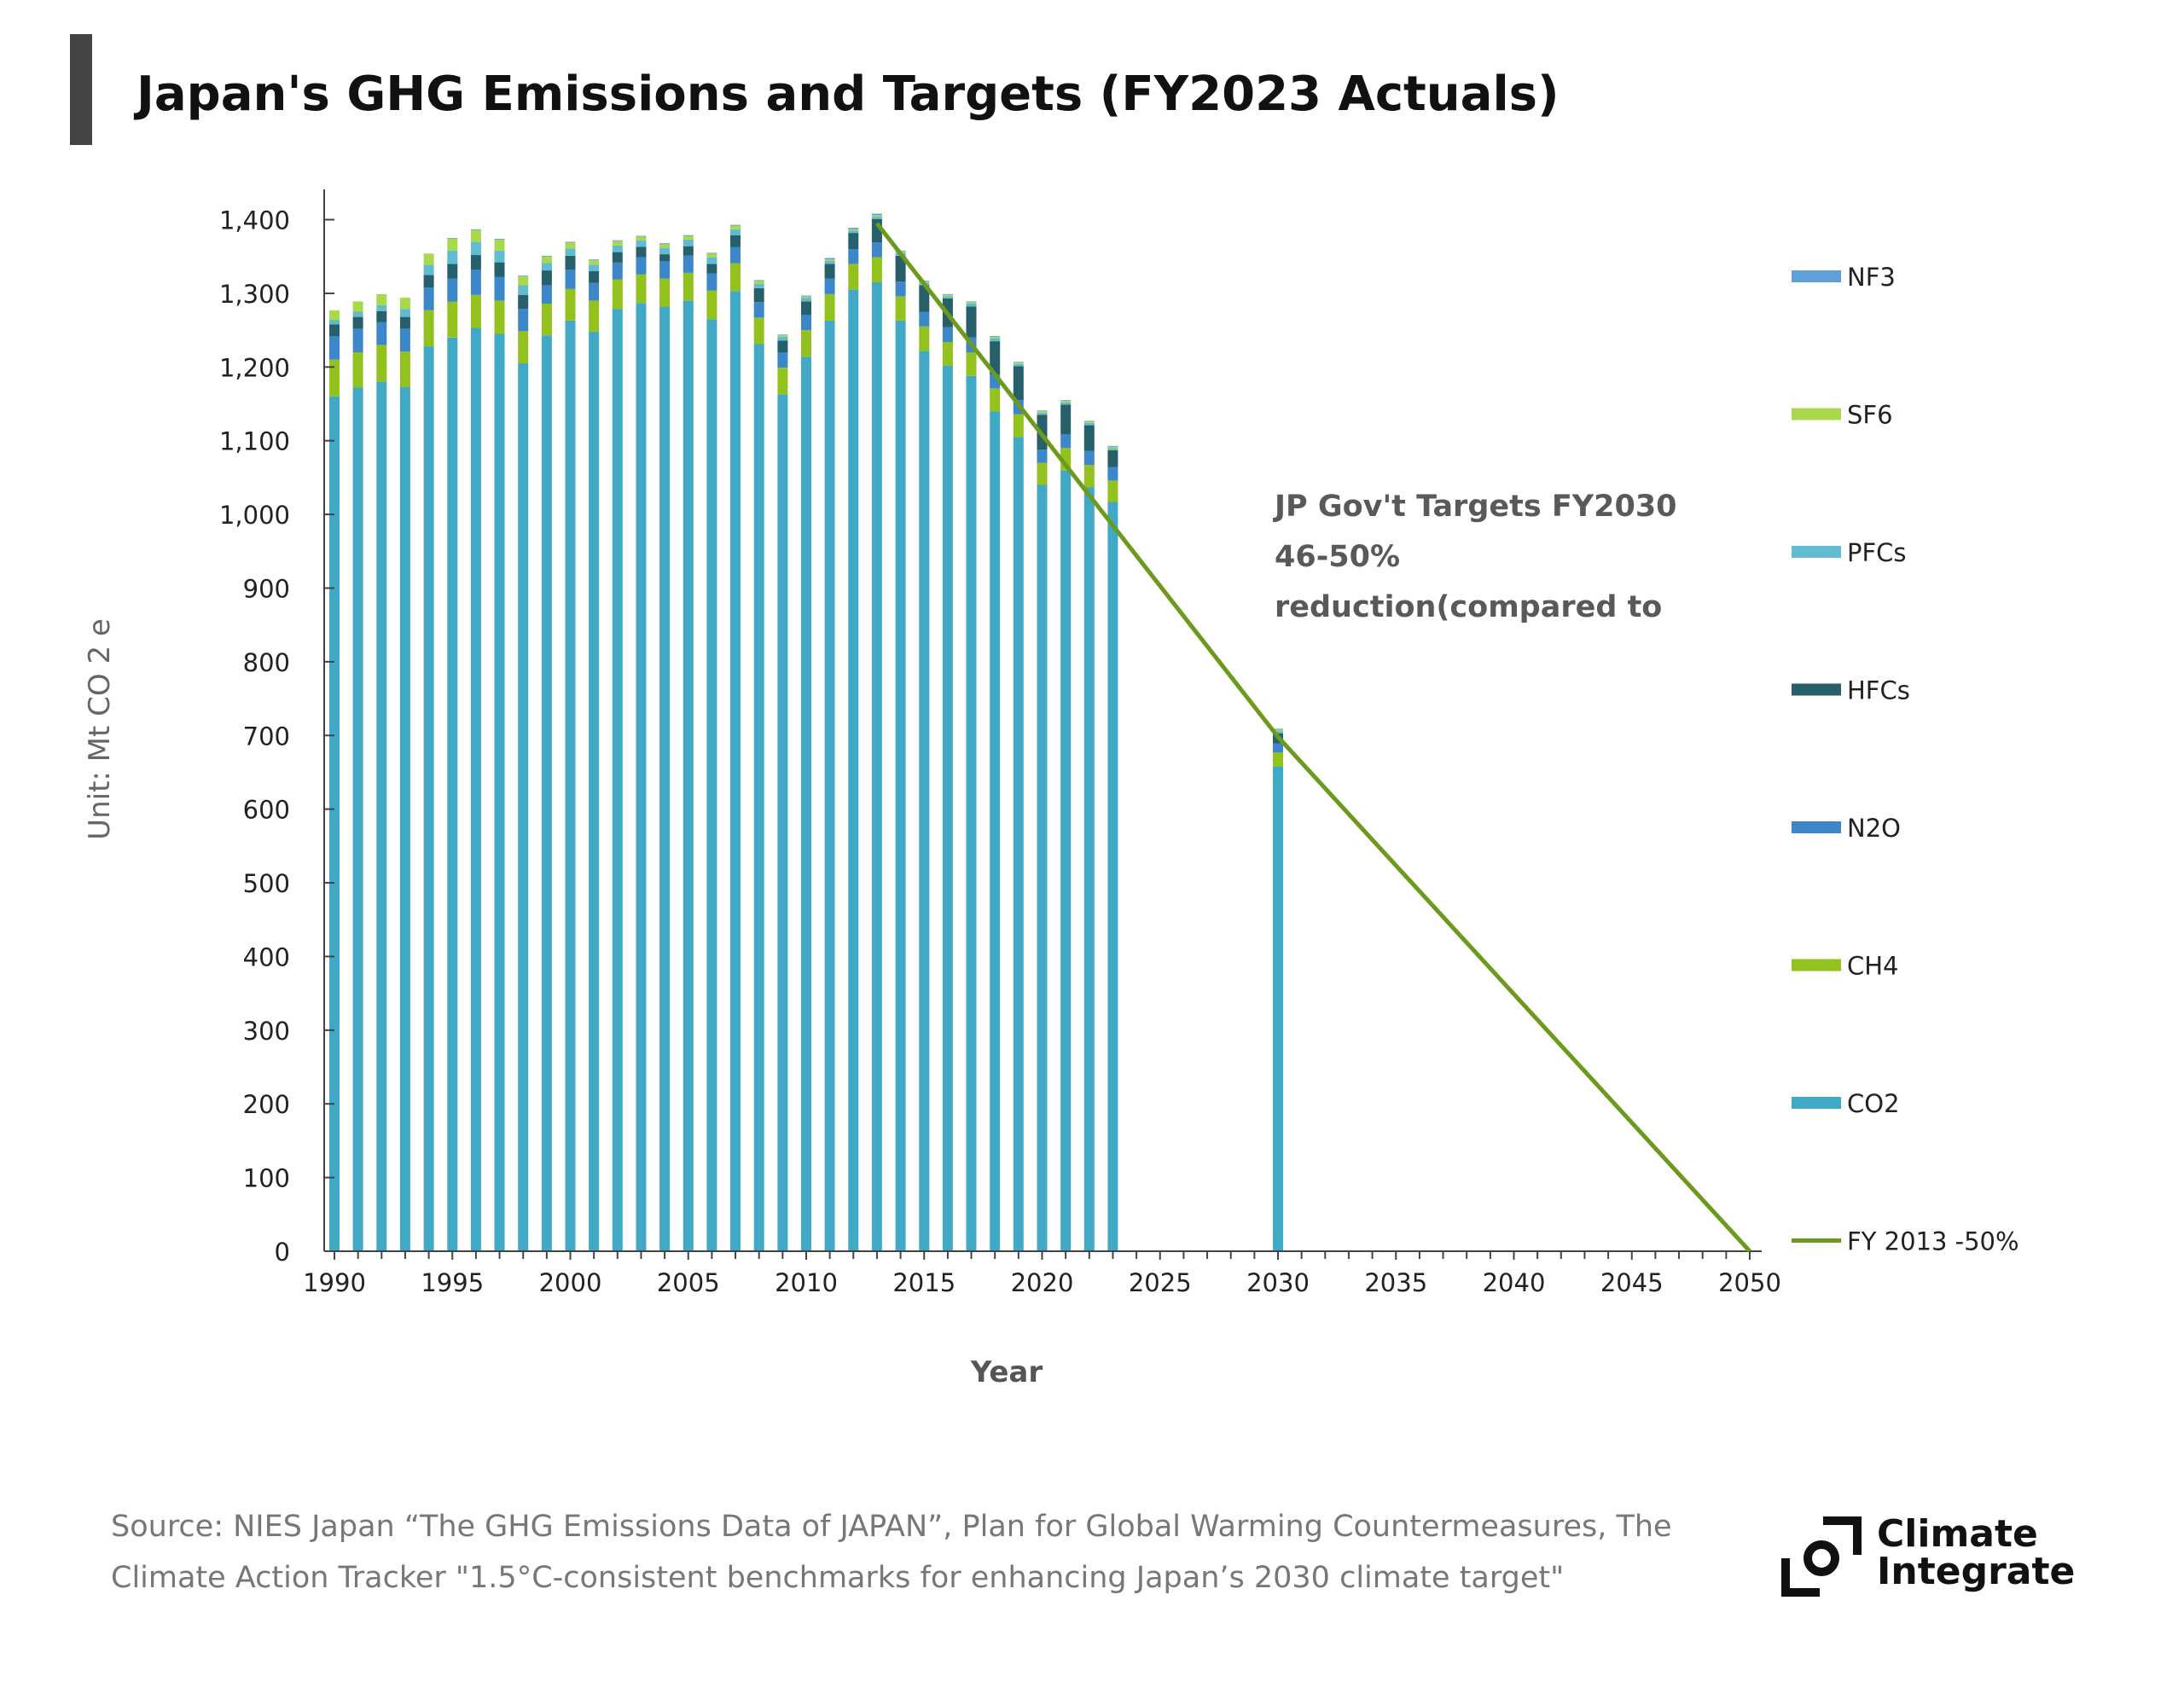  What do you see at coordinates (924, 1282) in the screenshot?
I see `x-tick-label: 2015` at bounding box center [924, 1282].